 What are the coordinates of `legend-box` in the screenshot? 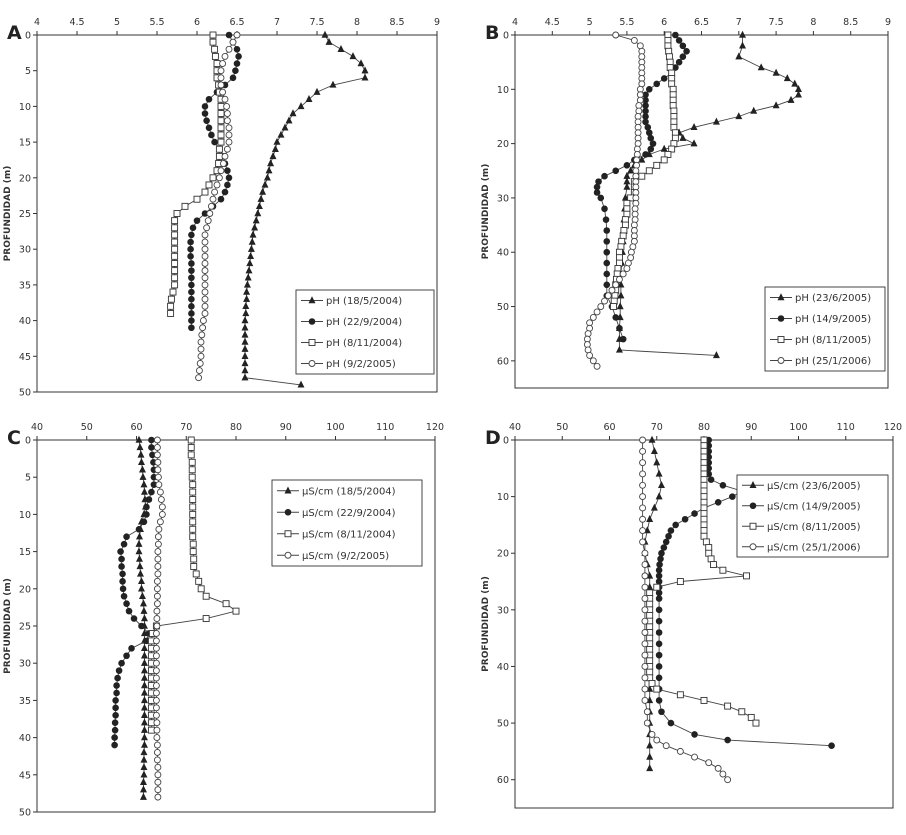 It's located at (812, 516).